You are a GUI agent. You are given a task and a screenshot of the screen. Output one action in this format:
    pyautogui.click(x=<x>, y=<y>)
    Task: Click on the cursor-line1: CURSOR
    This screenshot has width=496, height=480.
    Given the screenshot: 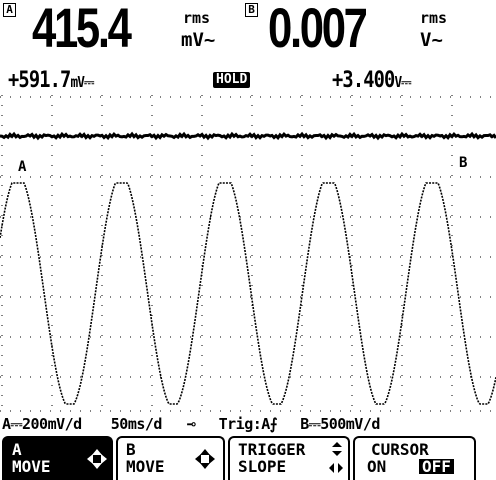 What is the action you would take?
    pyautogui.click(x=400, y=449)
    